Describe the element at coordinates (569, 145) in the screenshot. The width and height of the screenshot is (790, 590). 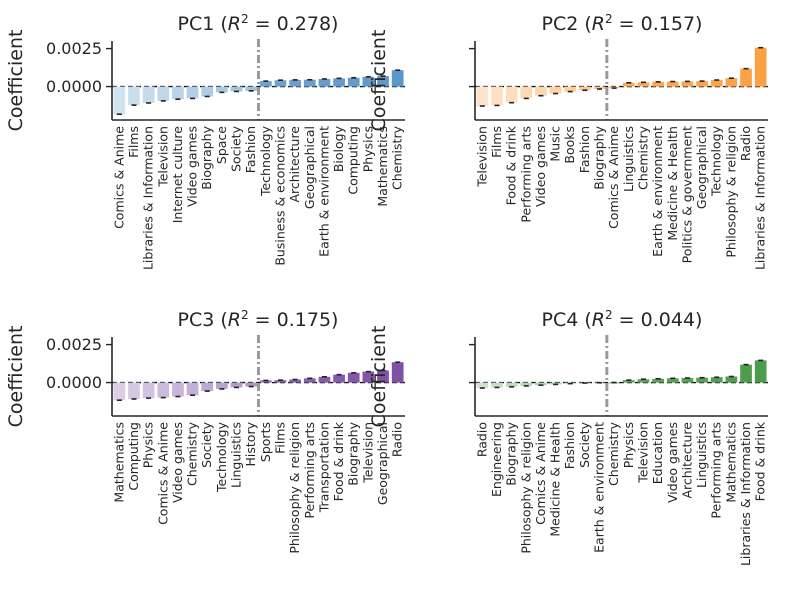
I see `x-tick-label: Books` at that location.